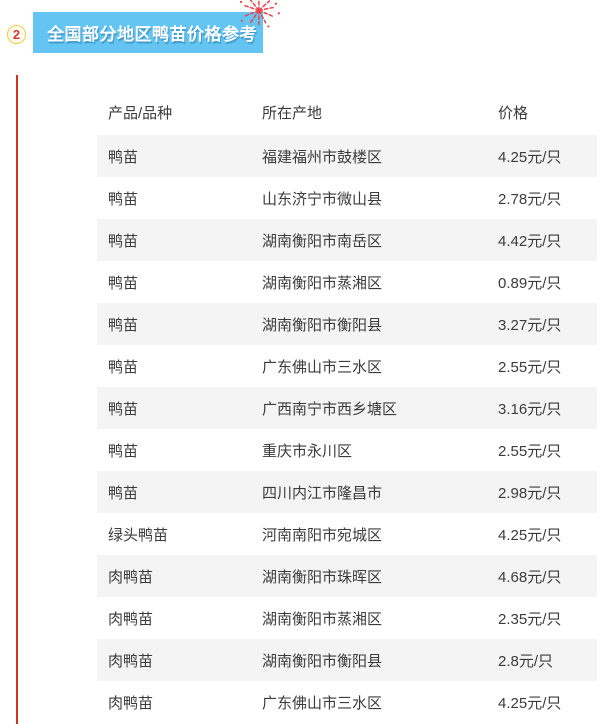 The width and height of the screenshot is (609, 724). What do you see at coordinates (138, 535) in the screenshot?
I see `product-cell: 绿头鸭苗` at bounding box center [138, 535].